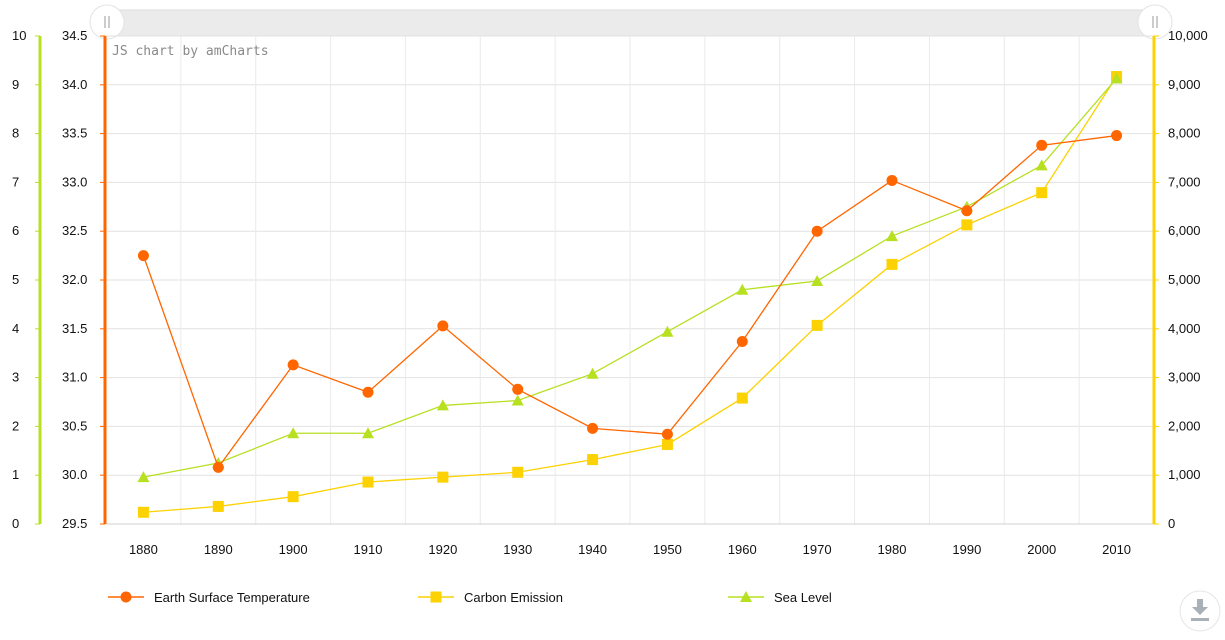 The width and height of the screenshot is (1225, 640). Describe the element at coordinates (966, 549) in the screenshot. I see `x-tick-label: 1990` at that location.